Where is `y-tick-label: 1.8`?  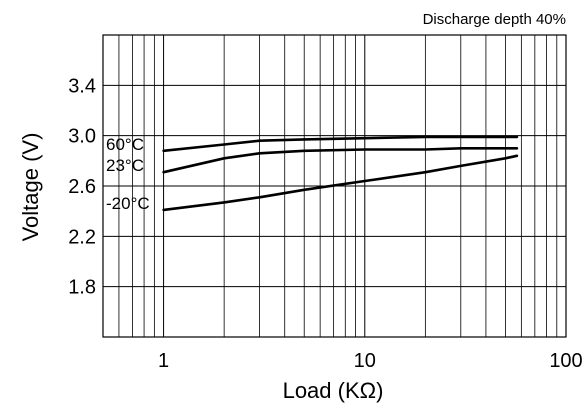 y-tick-label: 1.8 is located at coordinates (82, 288).